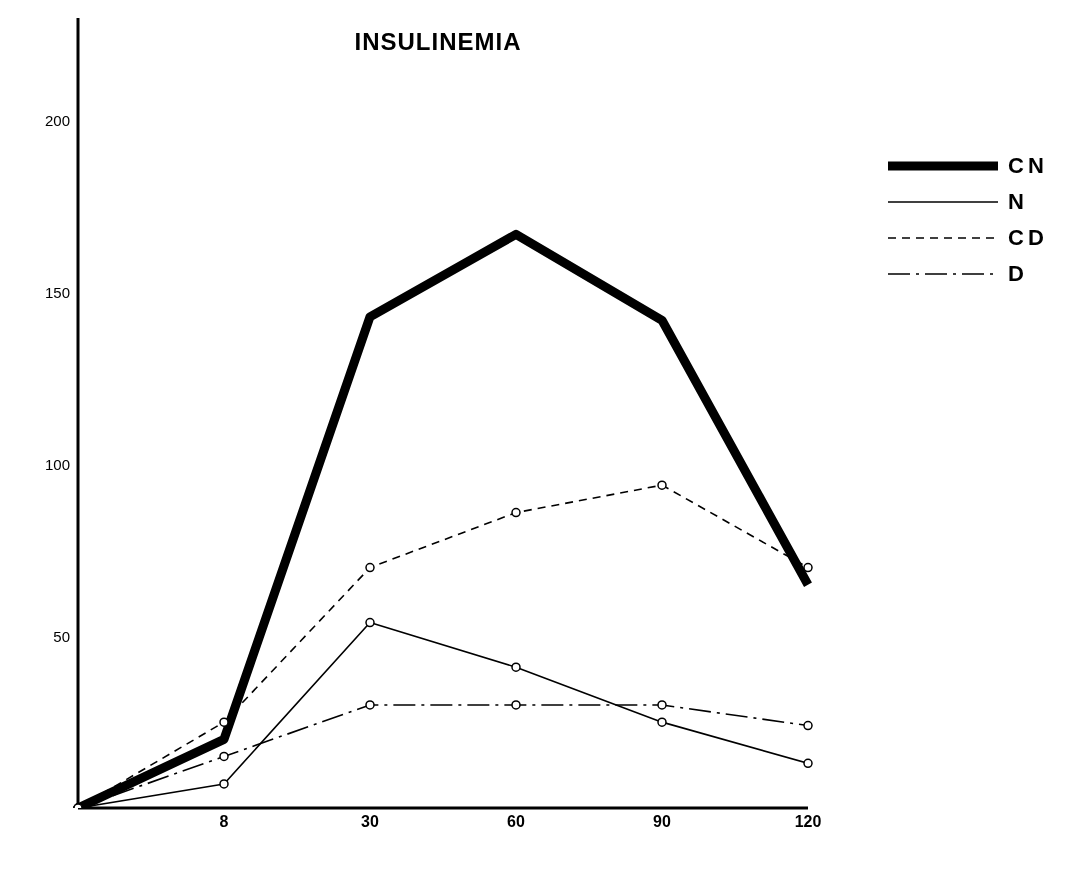 The image size is (1067, 870). What do you see at coordinates (1018, 274) in the screenshot?
I see `legend-label: D` at bounding box center [1018, 274].